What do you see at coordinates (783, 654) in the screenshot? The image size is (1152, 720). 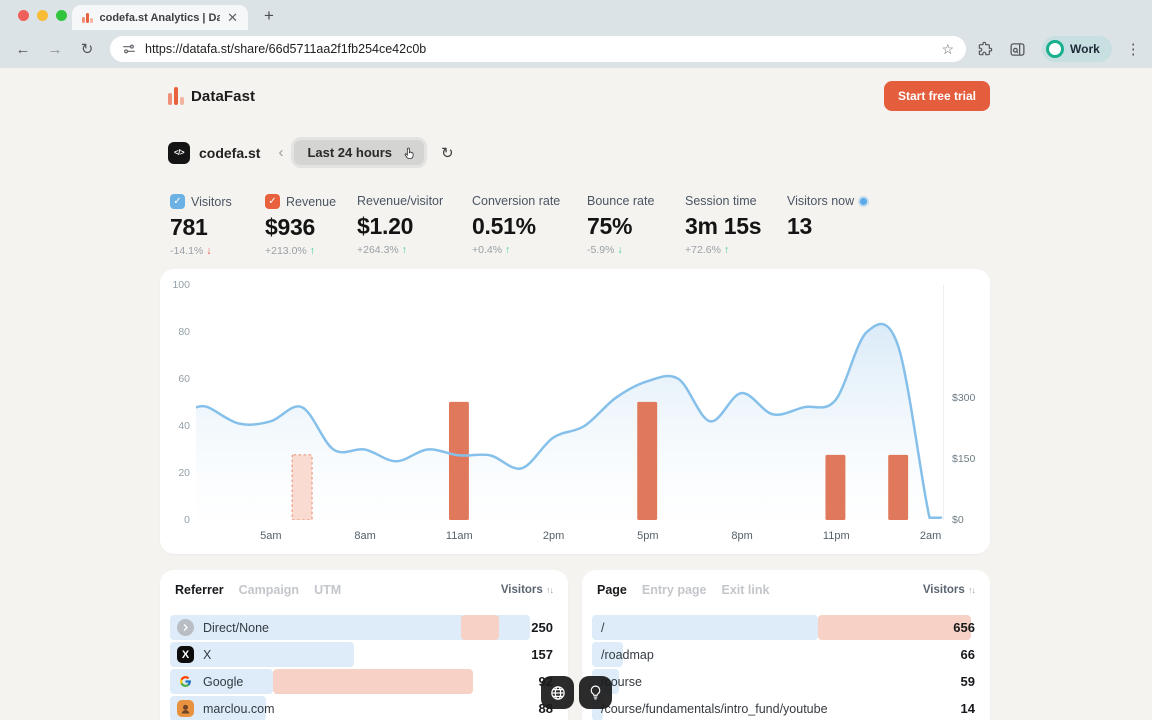 I see `table-row: /roadmap 66` at bounding box center [783, 654].